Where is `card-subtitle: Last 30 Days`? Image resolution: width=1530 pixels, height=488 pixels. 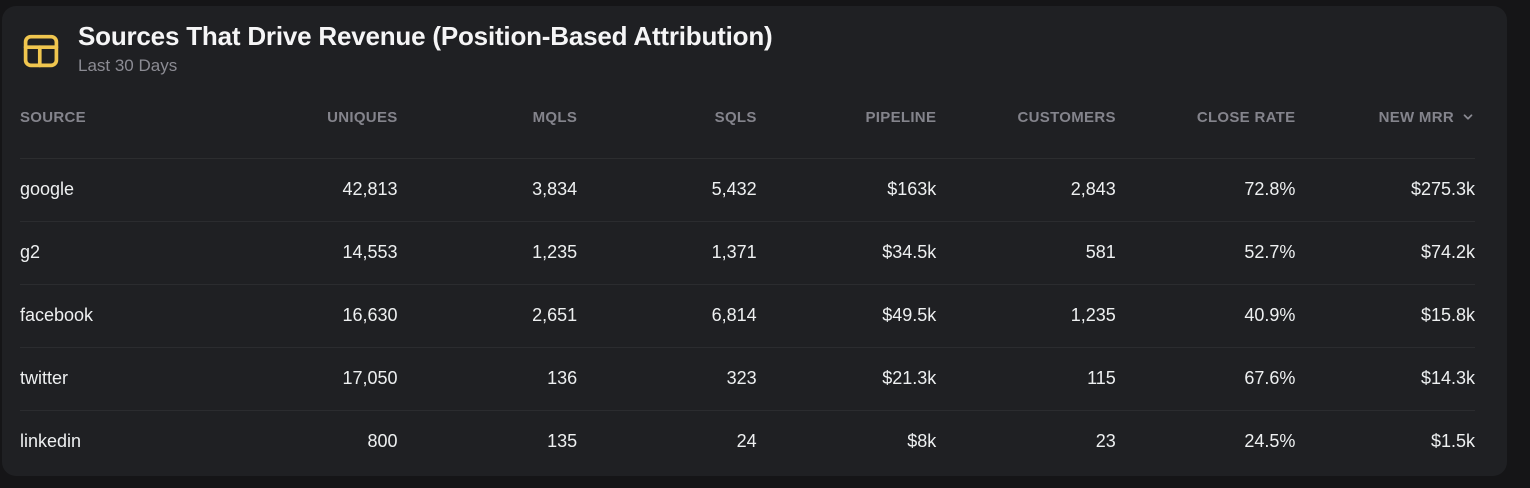
card-subtitle: Last 30 Days is located at coordinates (128, 65).